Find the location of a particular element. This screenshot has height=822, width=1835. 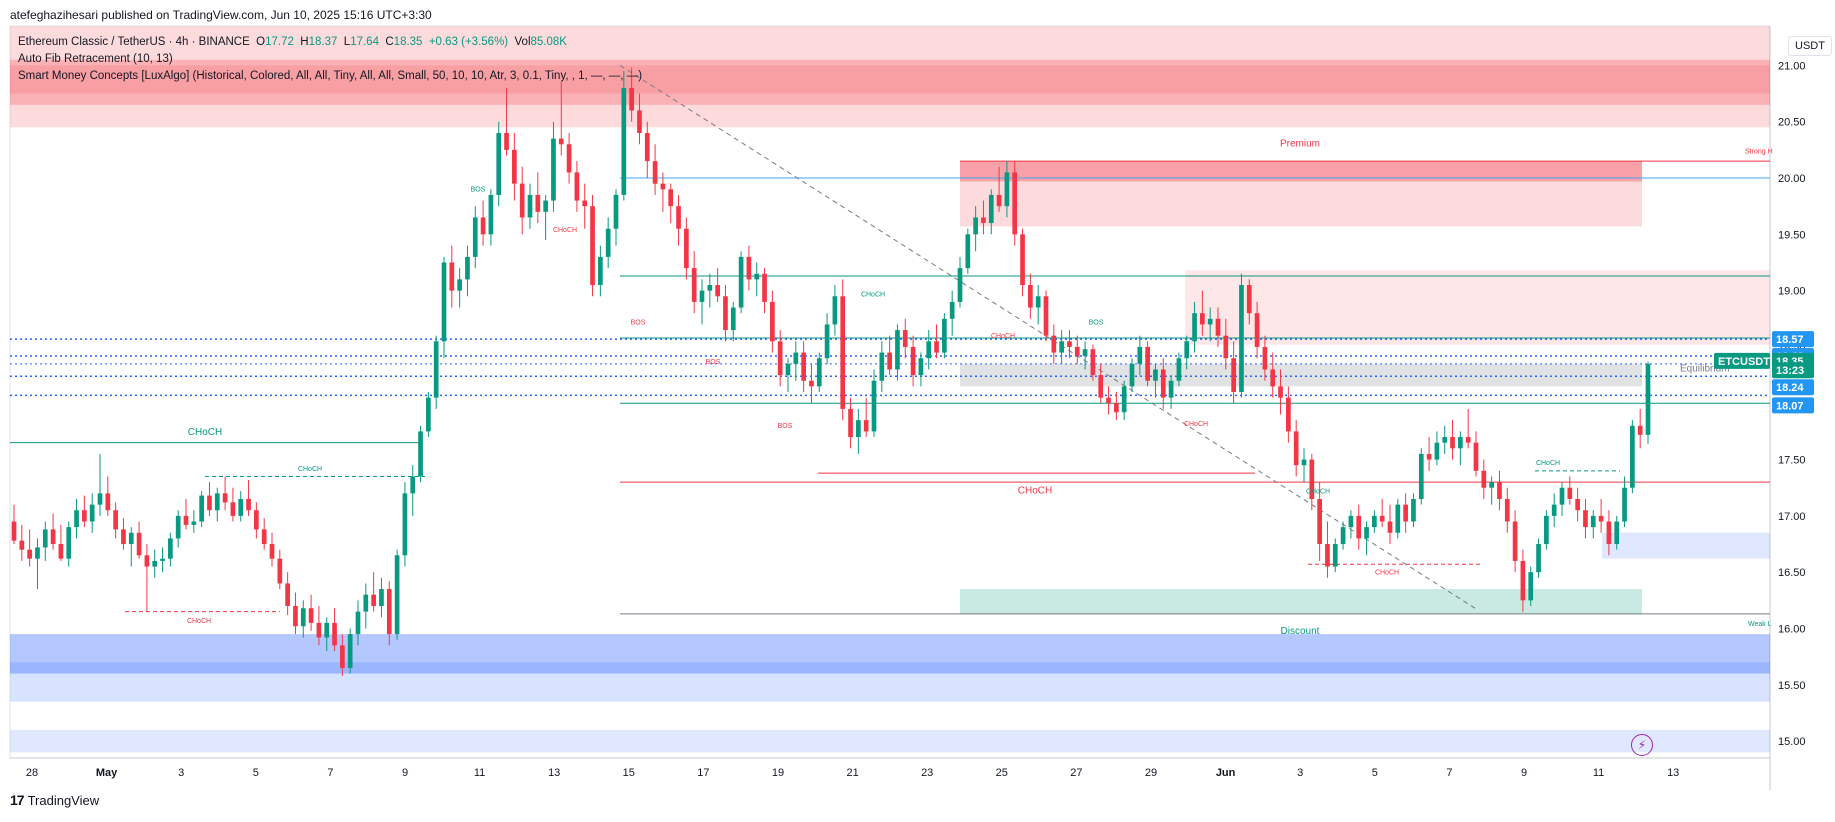

date-tick: Jun is located at coordinates (1226, 773).